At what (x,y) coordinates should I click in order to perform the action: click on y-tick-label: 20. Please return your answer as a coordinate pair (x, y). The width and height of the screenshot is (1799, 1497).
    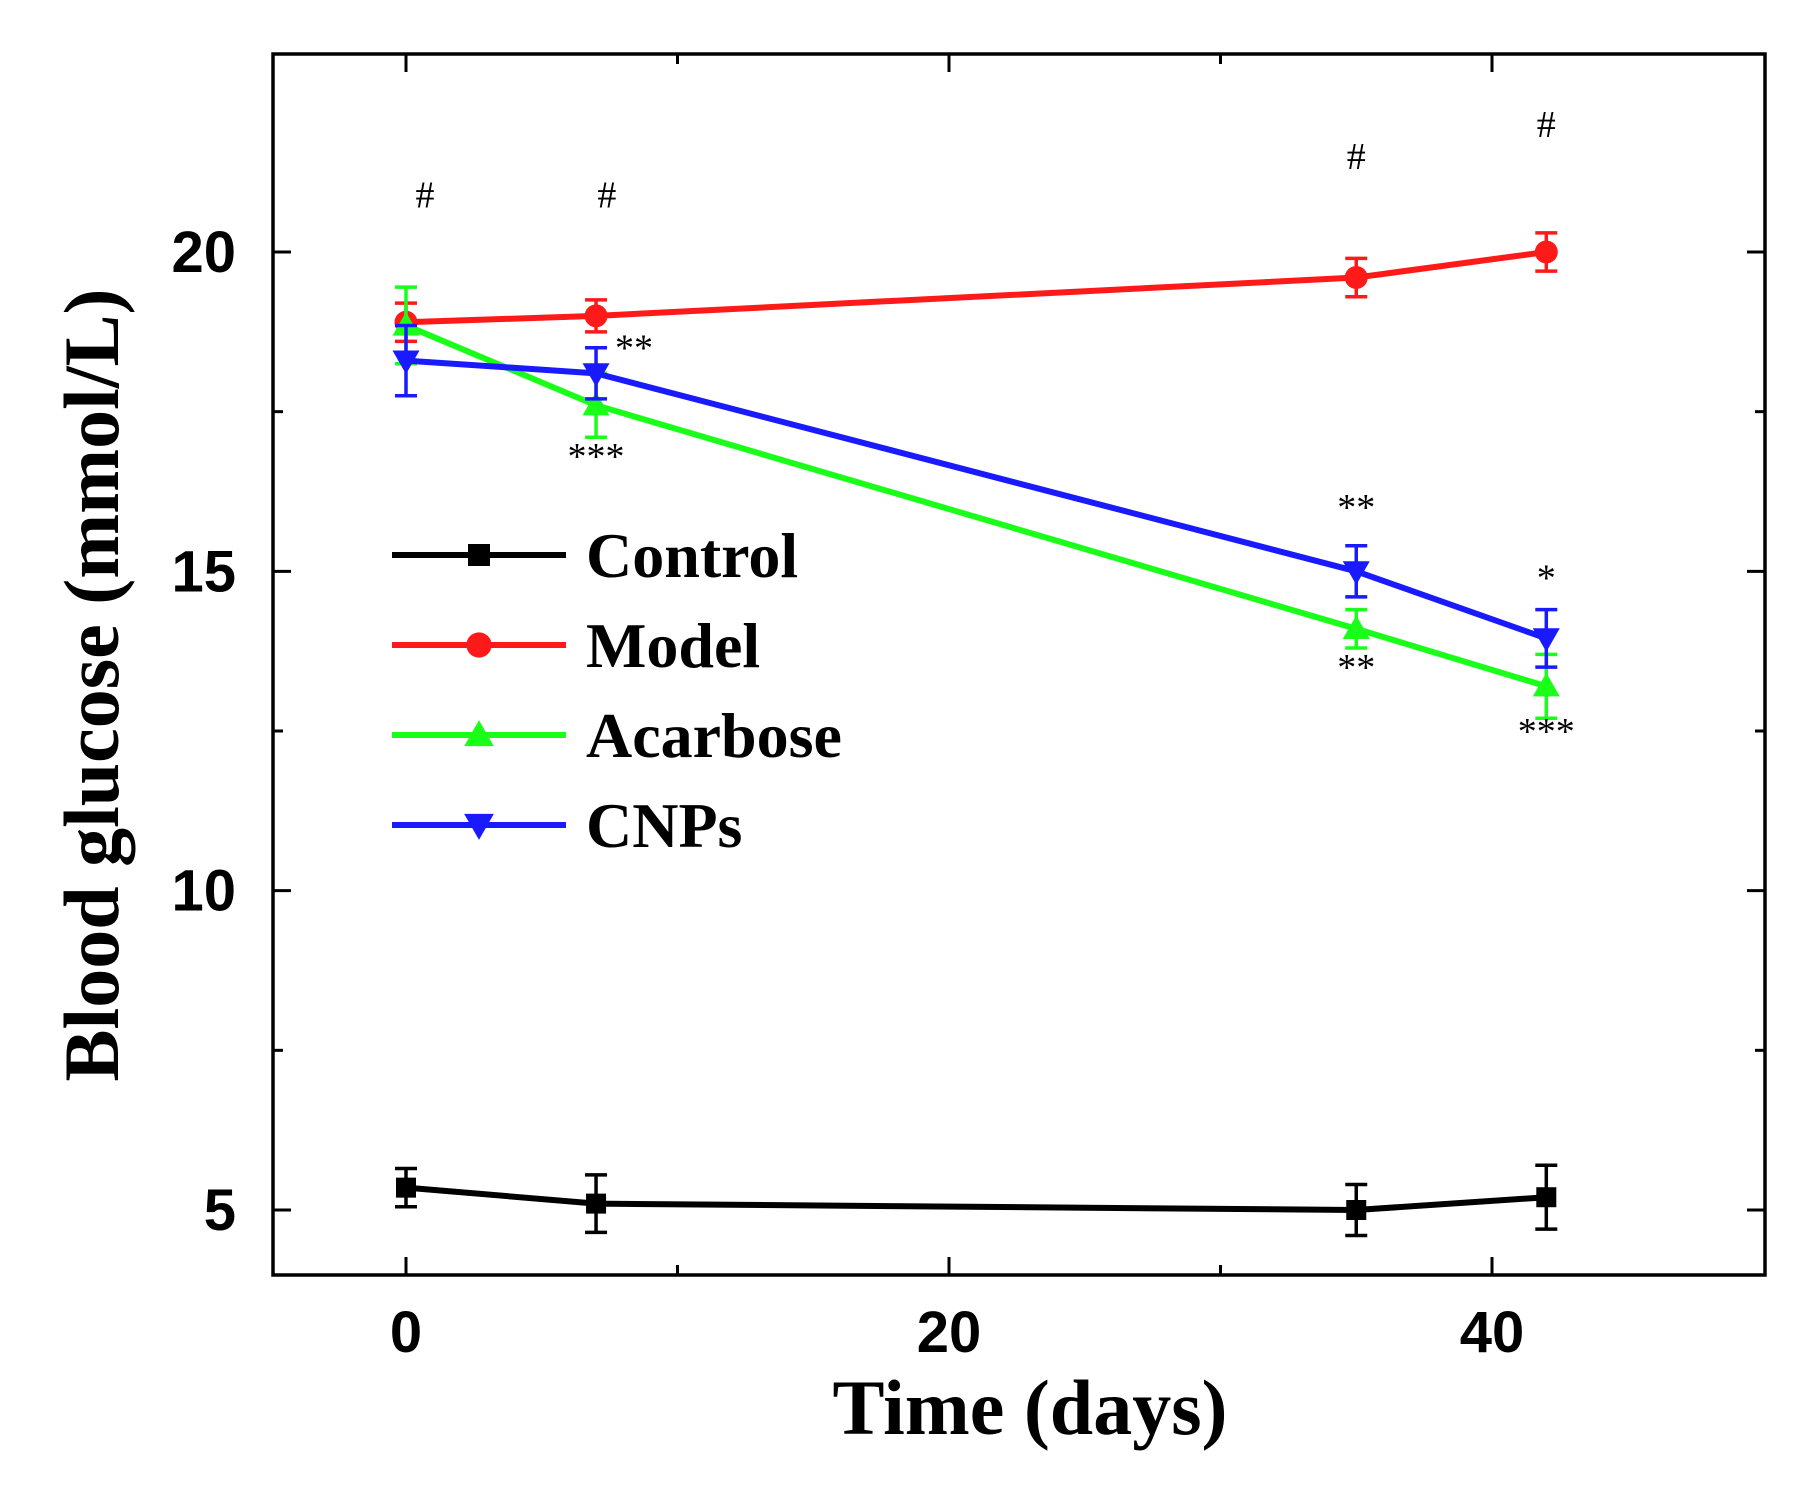
    Looking at the image, I should click on (203, 252).